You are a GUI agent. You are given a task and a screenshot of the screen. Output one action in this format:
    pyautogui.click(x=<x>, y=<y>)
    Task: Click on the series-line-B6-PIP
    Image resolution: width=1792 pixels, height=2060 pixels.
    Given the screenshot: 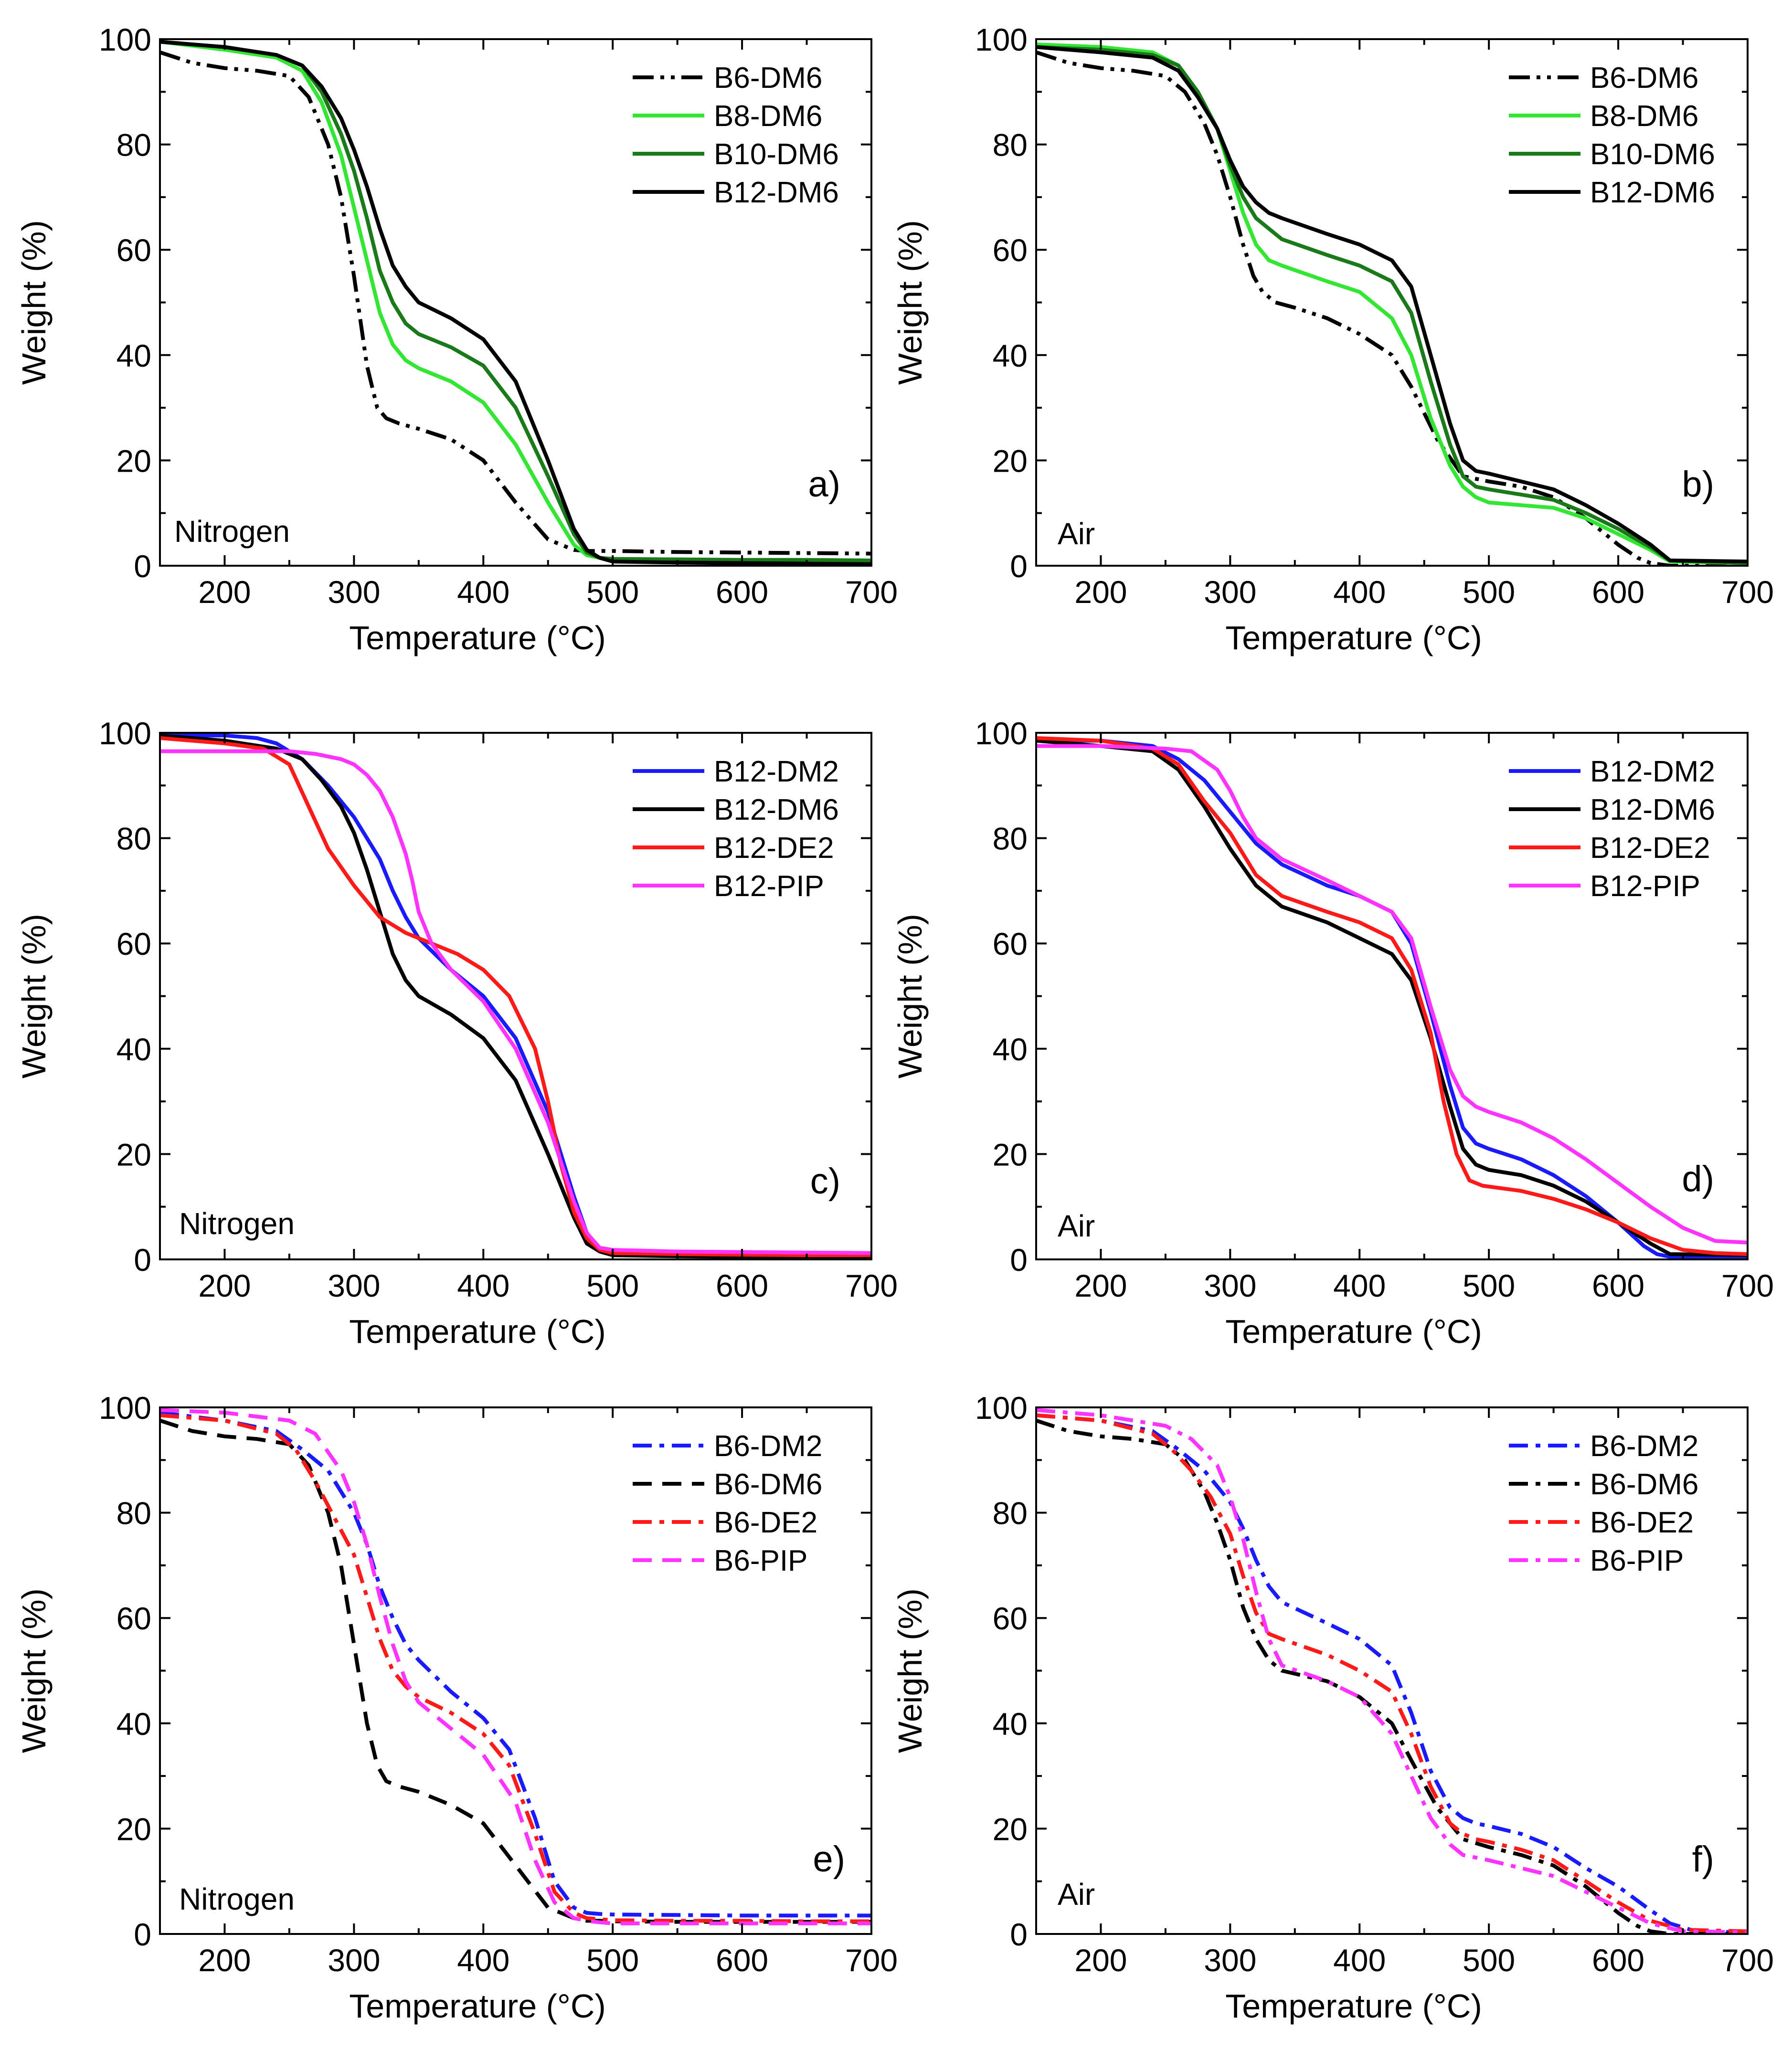 What is the action you would take?
    pyautogui.click(x=1392, y=1671)
    